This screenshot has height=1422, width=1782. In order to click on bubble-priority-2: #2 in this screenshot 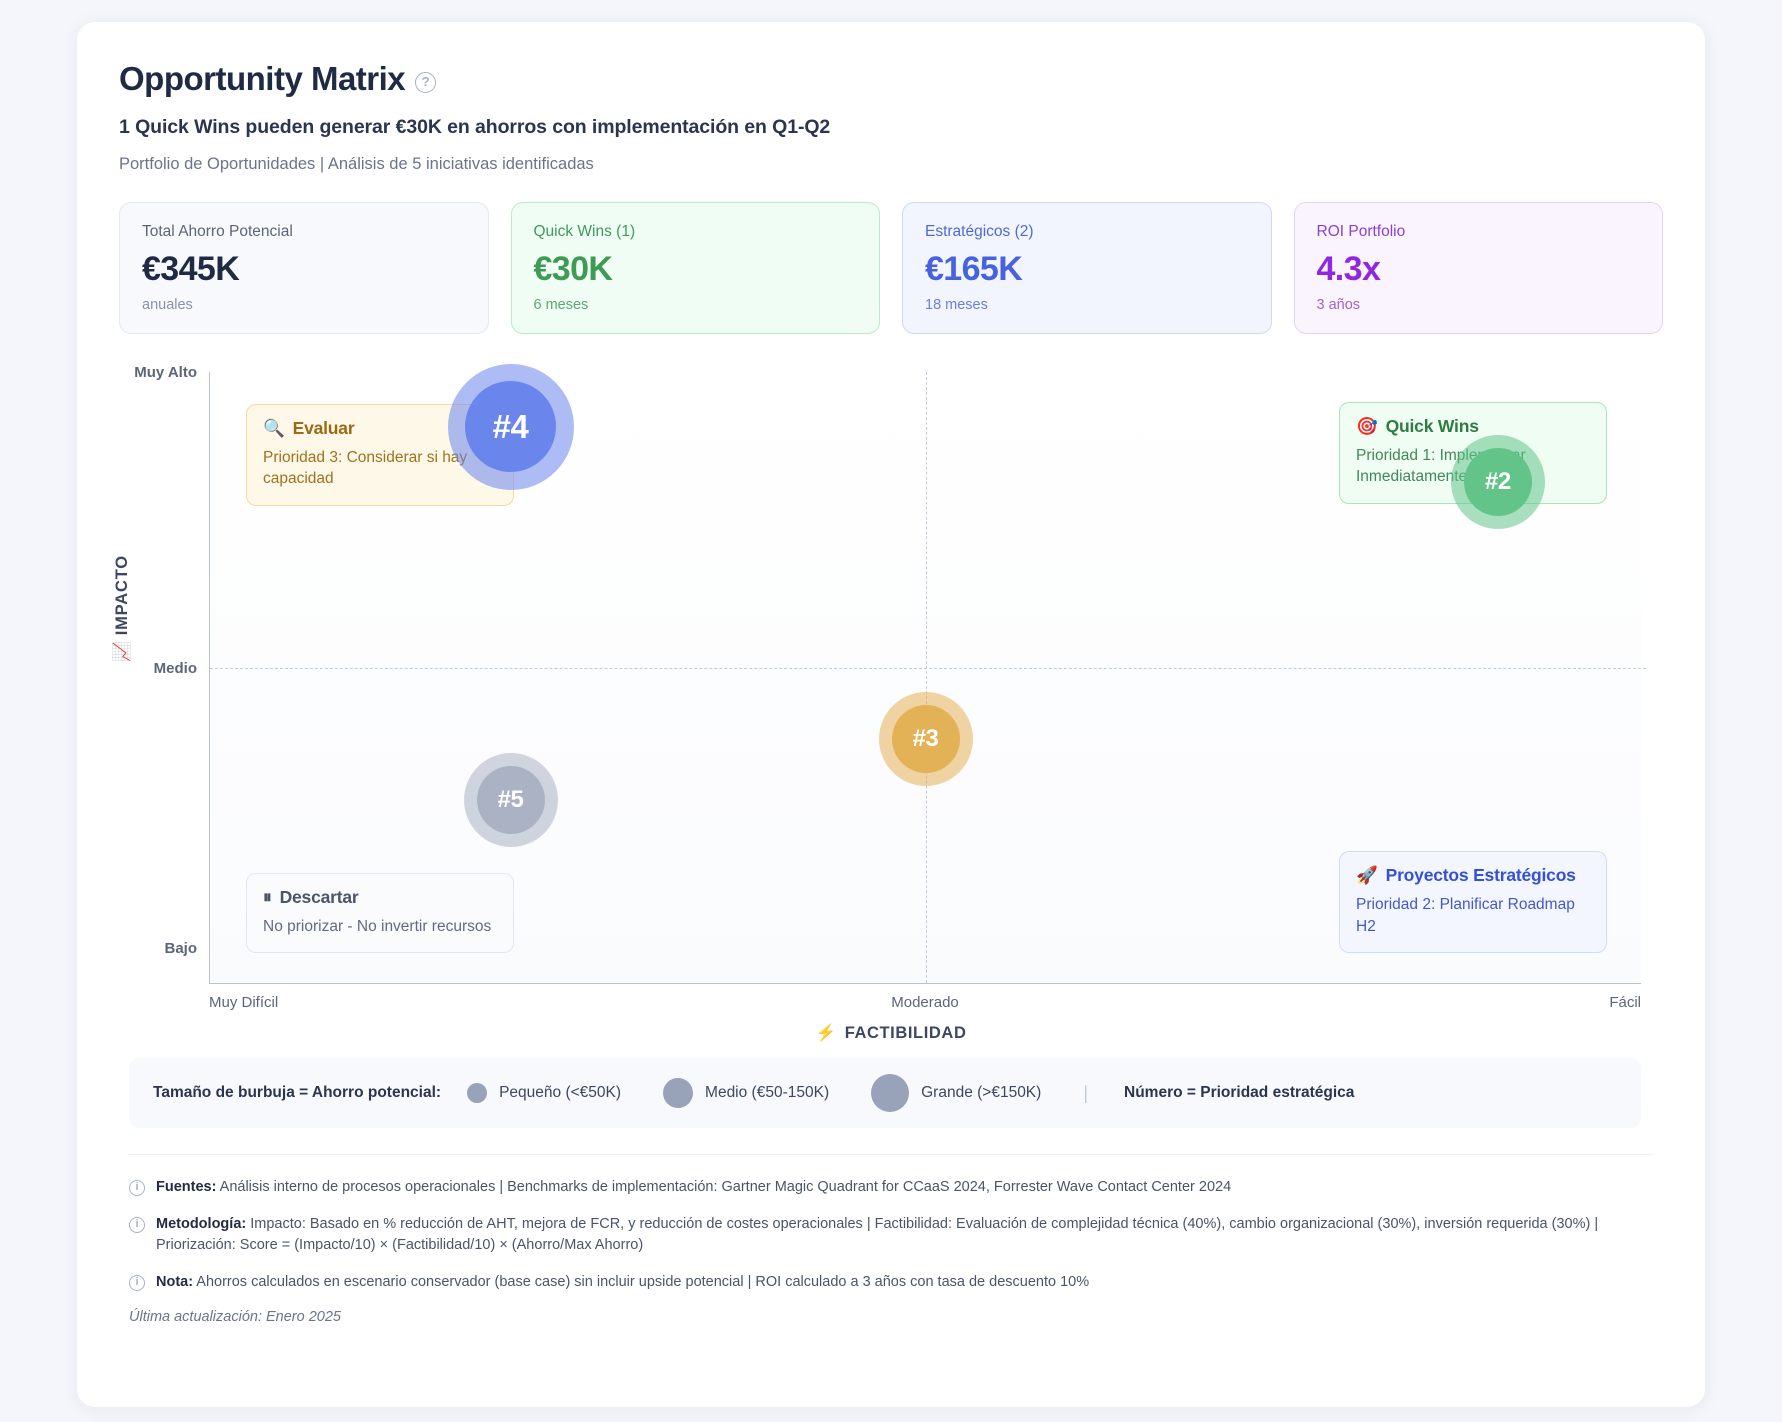, I will do `click(1497, 481)`.